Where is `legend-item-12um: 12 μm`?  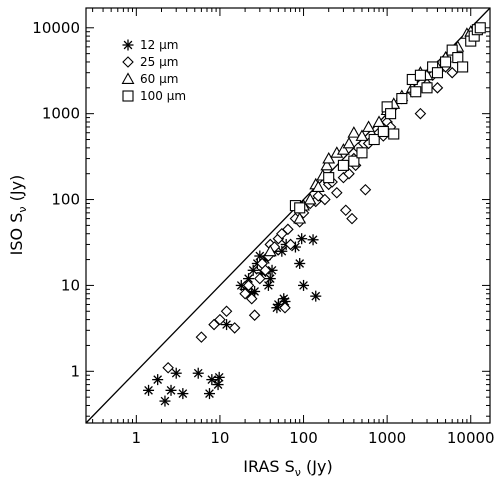 legend-item-12um: 12 μm is located at coordinates (150, 45).